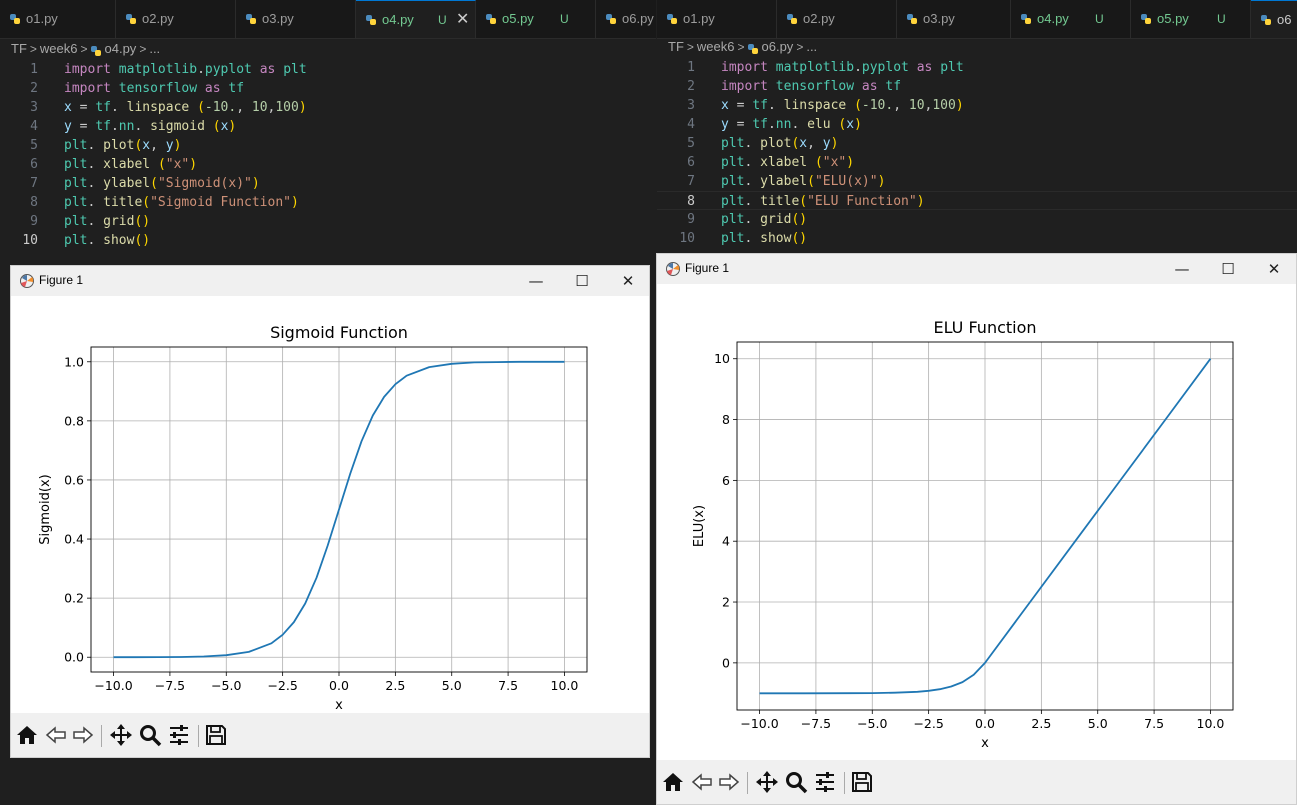 The image size is (1297, 805). Describe the element at coordinates (278, 18) in the screenshot. I see `tab-label: o3.py` at that location.